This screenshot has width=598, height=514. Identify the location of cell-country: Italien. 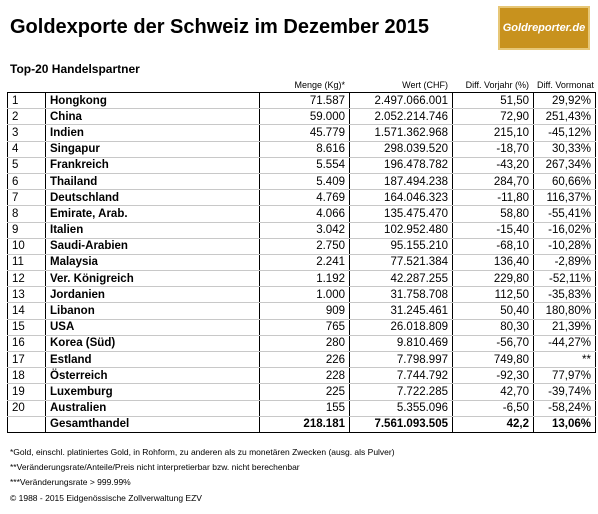
(152, 230).